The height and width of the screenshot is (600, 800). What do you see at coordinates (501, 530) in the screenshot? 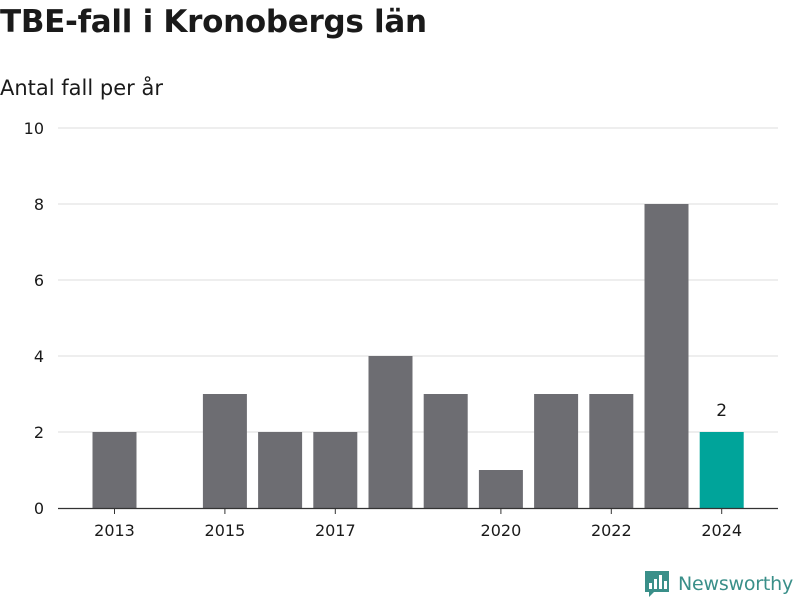
I see `x-tick-label: 2020` at bounding box center [501, 530].